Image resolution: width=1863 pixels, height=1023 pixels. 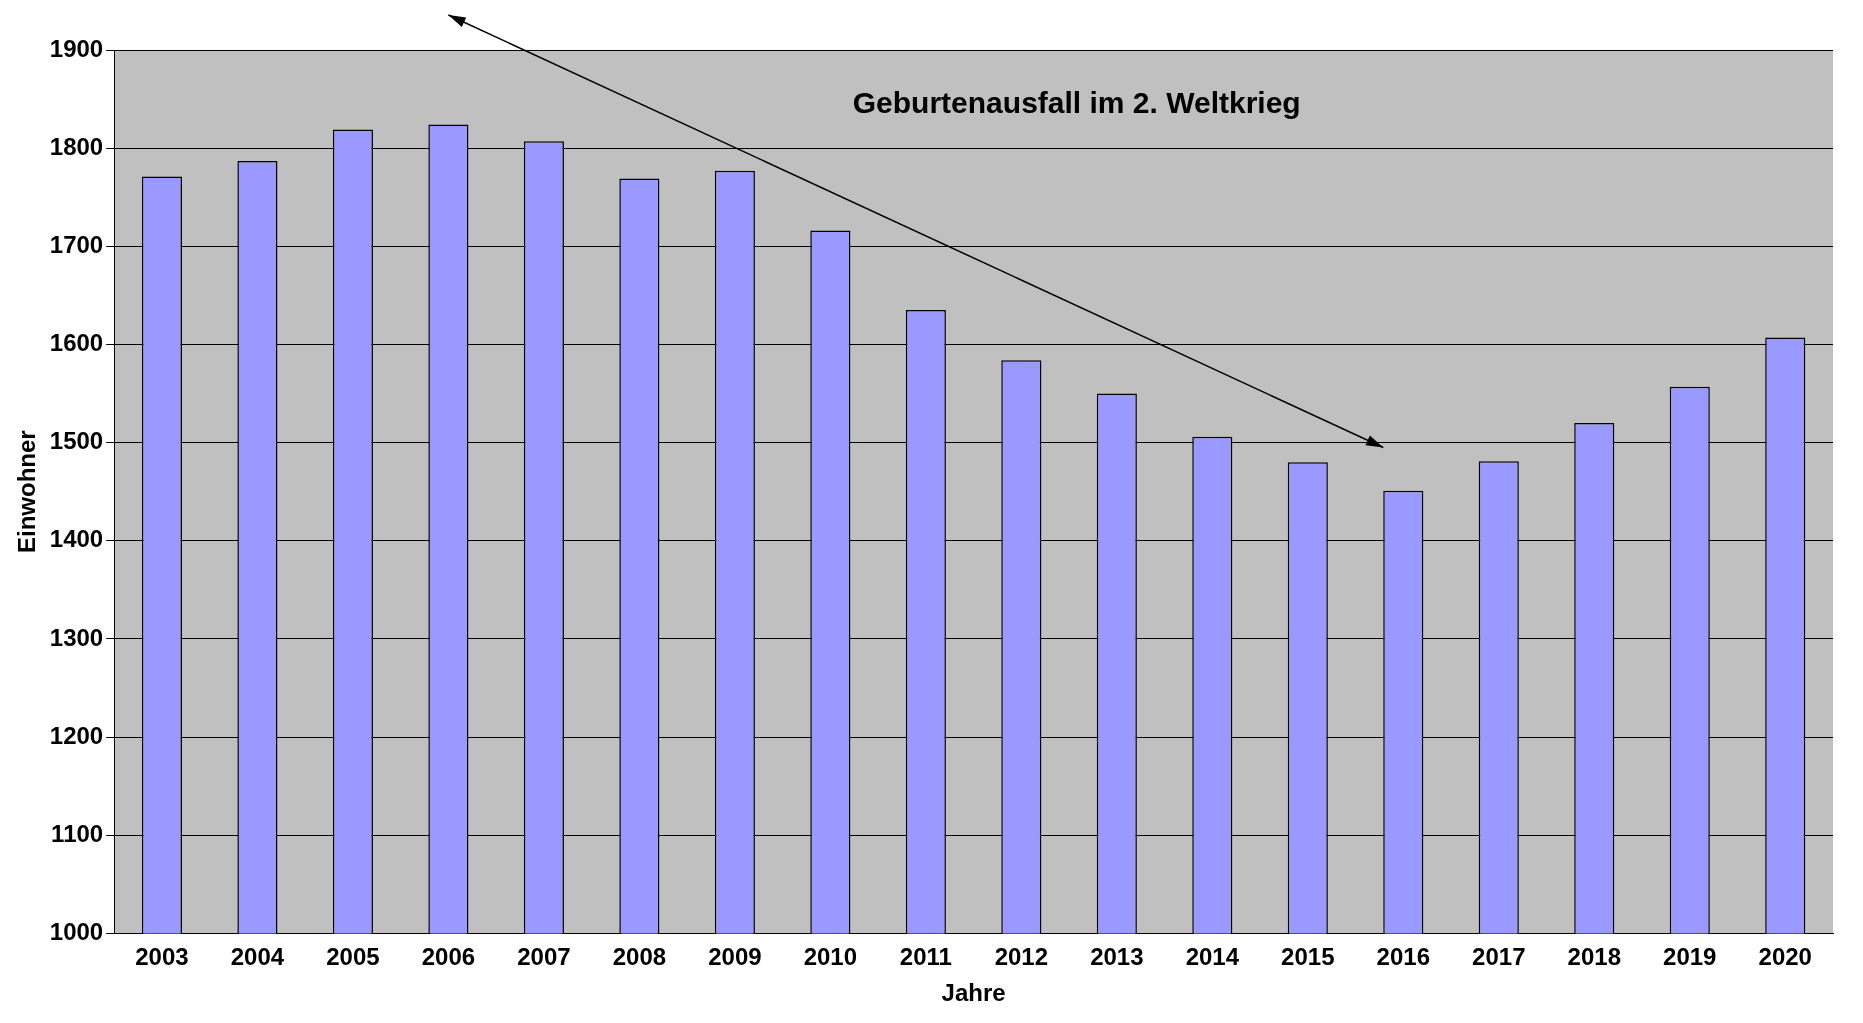 I want to click on x-tick-label: 2014, so click(x=1212, y=957).